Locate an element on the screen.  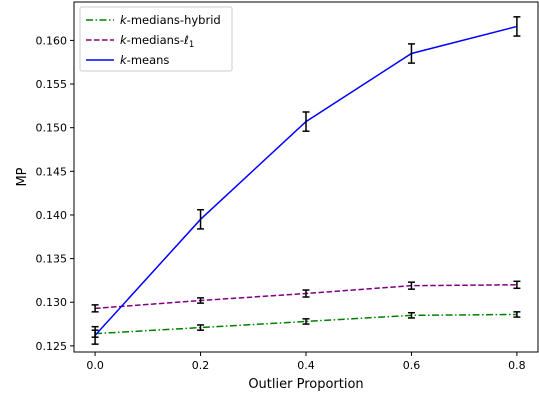
series-line is located at coordinates (306, 324).